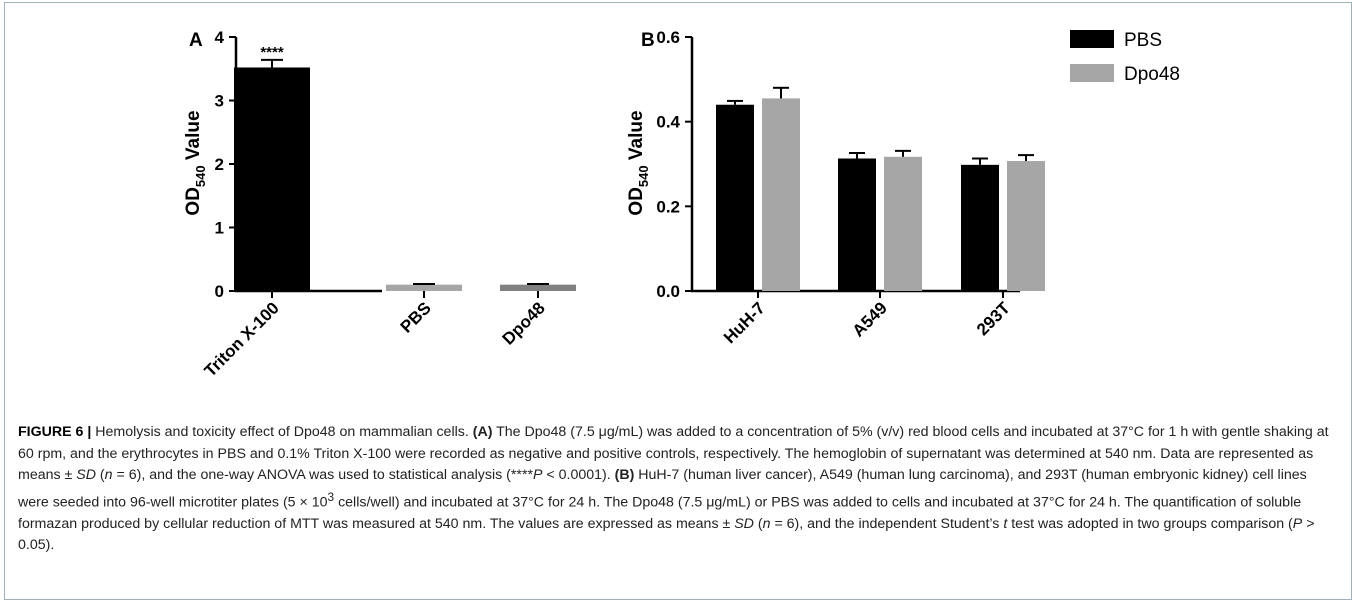  What do you see at coordinates (220, 37) in the screenshot?
I see `y-tick-label: 4` at bounding box center [220, 37].